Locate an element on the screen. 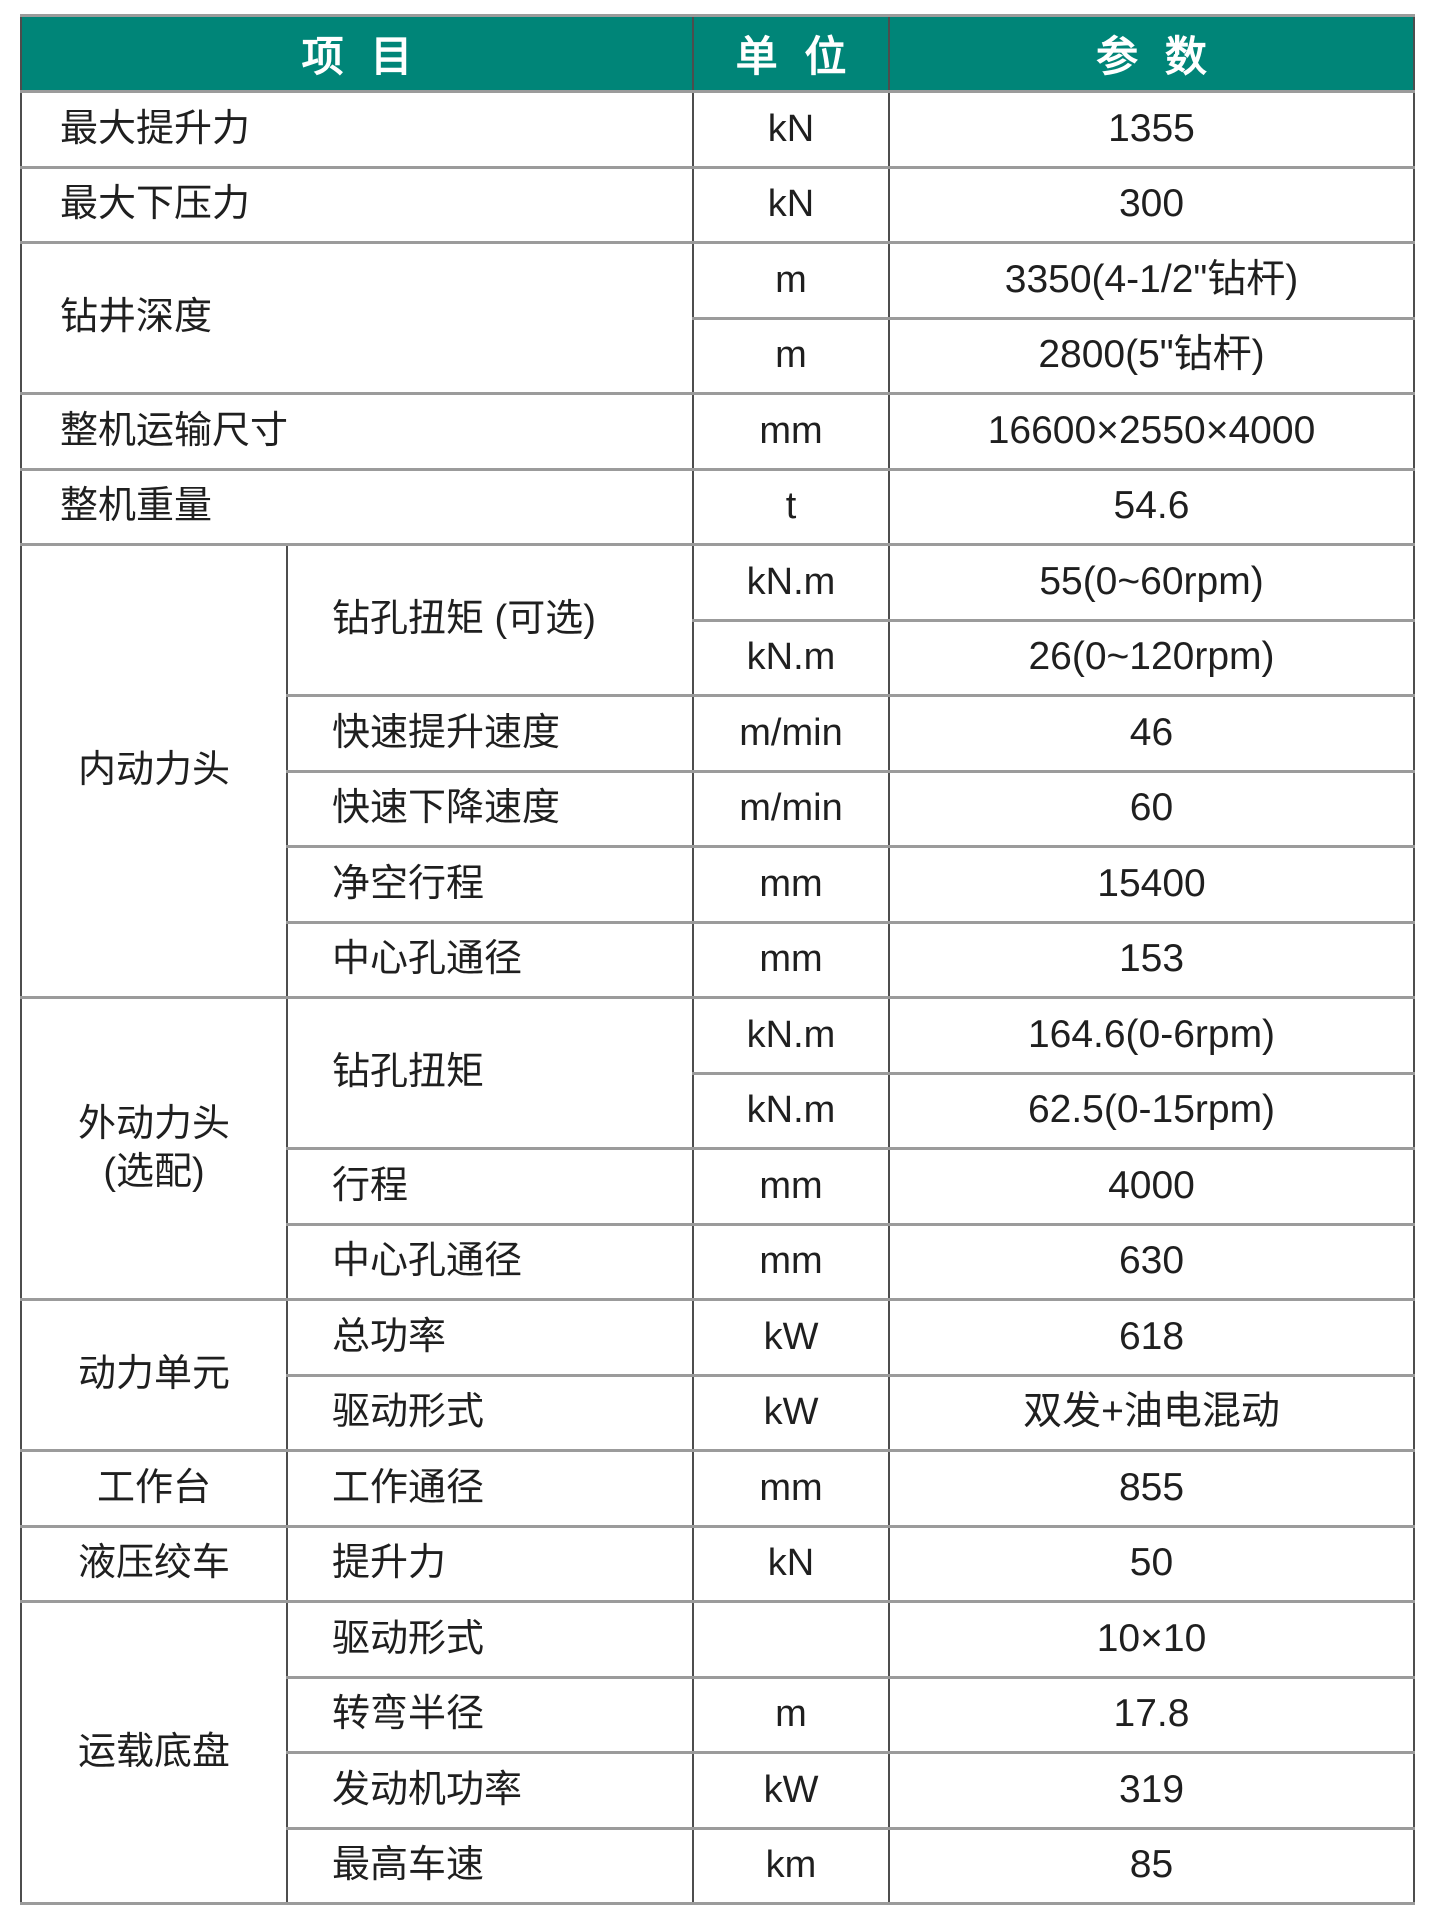 This screenshot has height=1928, width=1433. value-cell: 2800(5"钻杆) is located at coordinates (1151, 355).